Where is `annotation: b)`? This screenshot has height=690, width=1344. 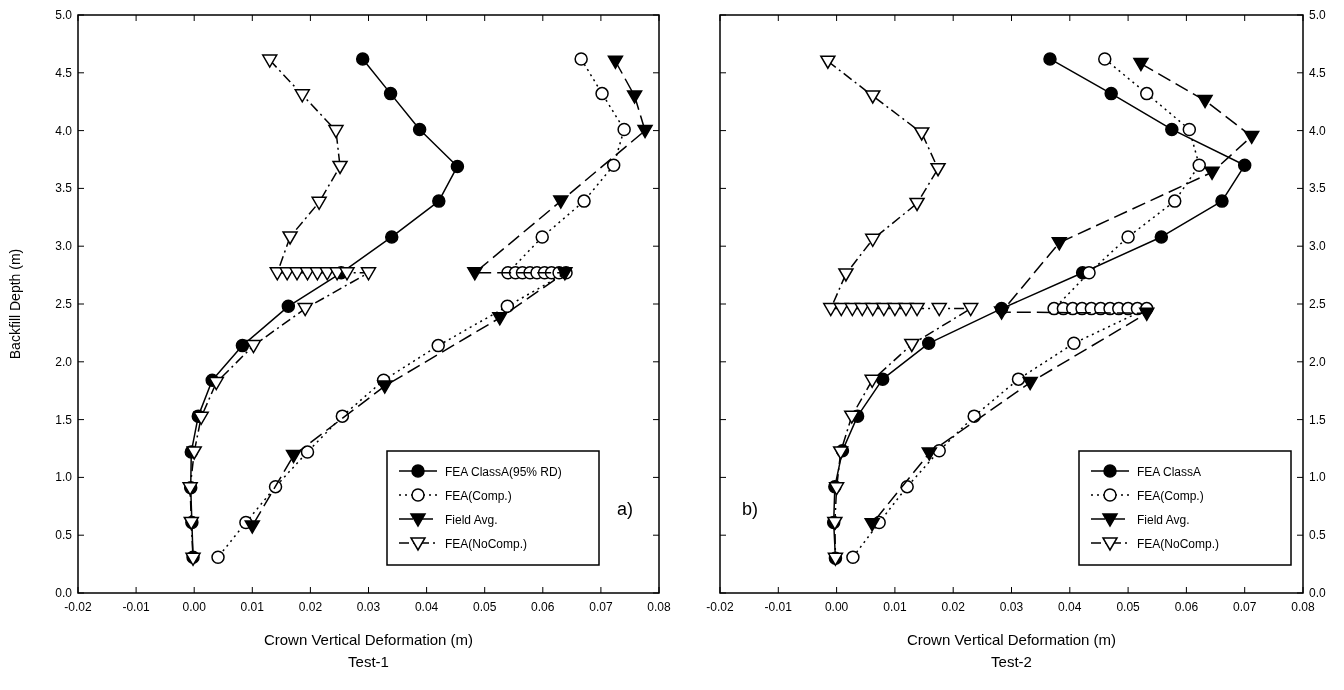
annotation: b) is located at coordinates (750, 509).